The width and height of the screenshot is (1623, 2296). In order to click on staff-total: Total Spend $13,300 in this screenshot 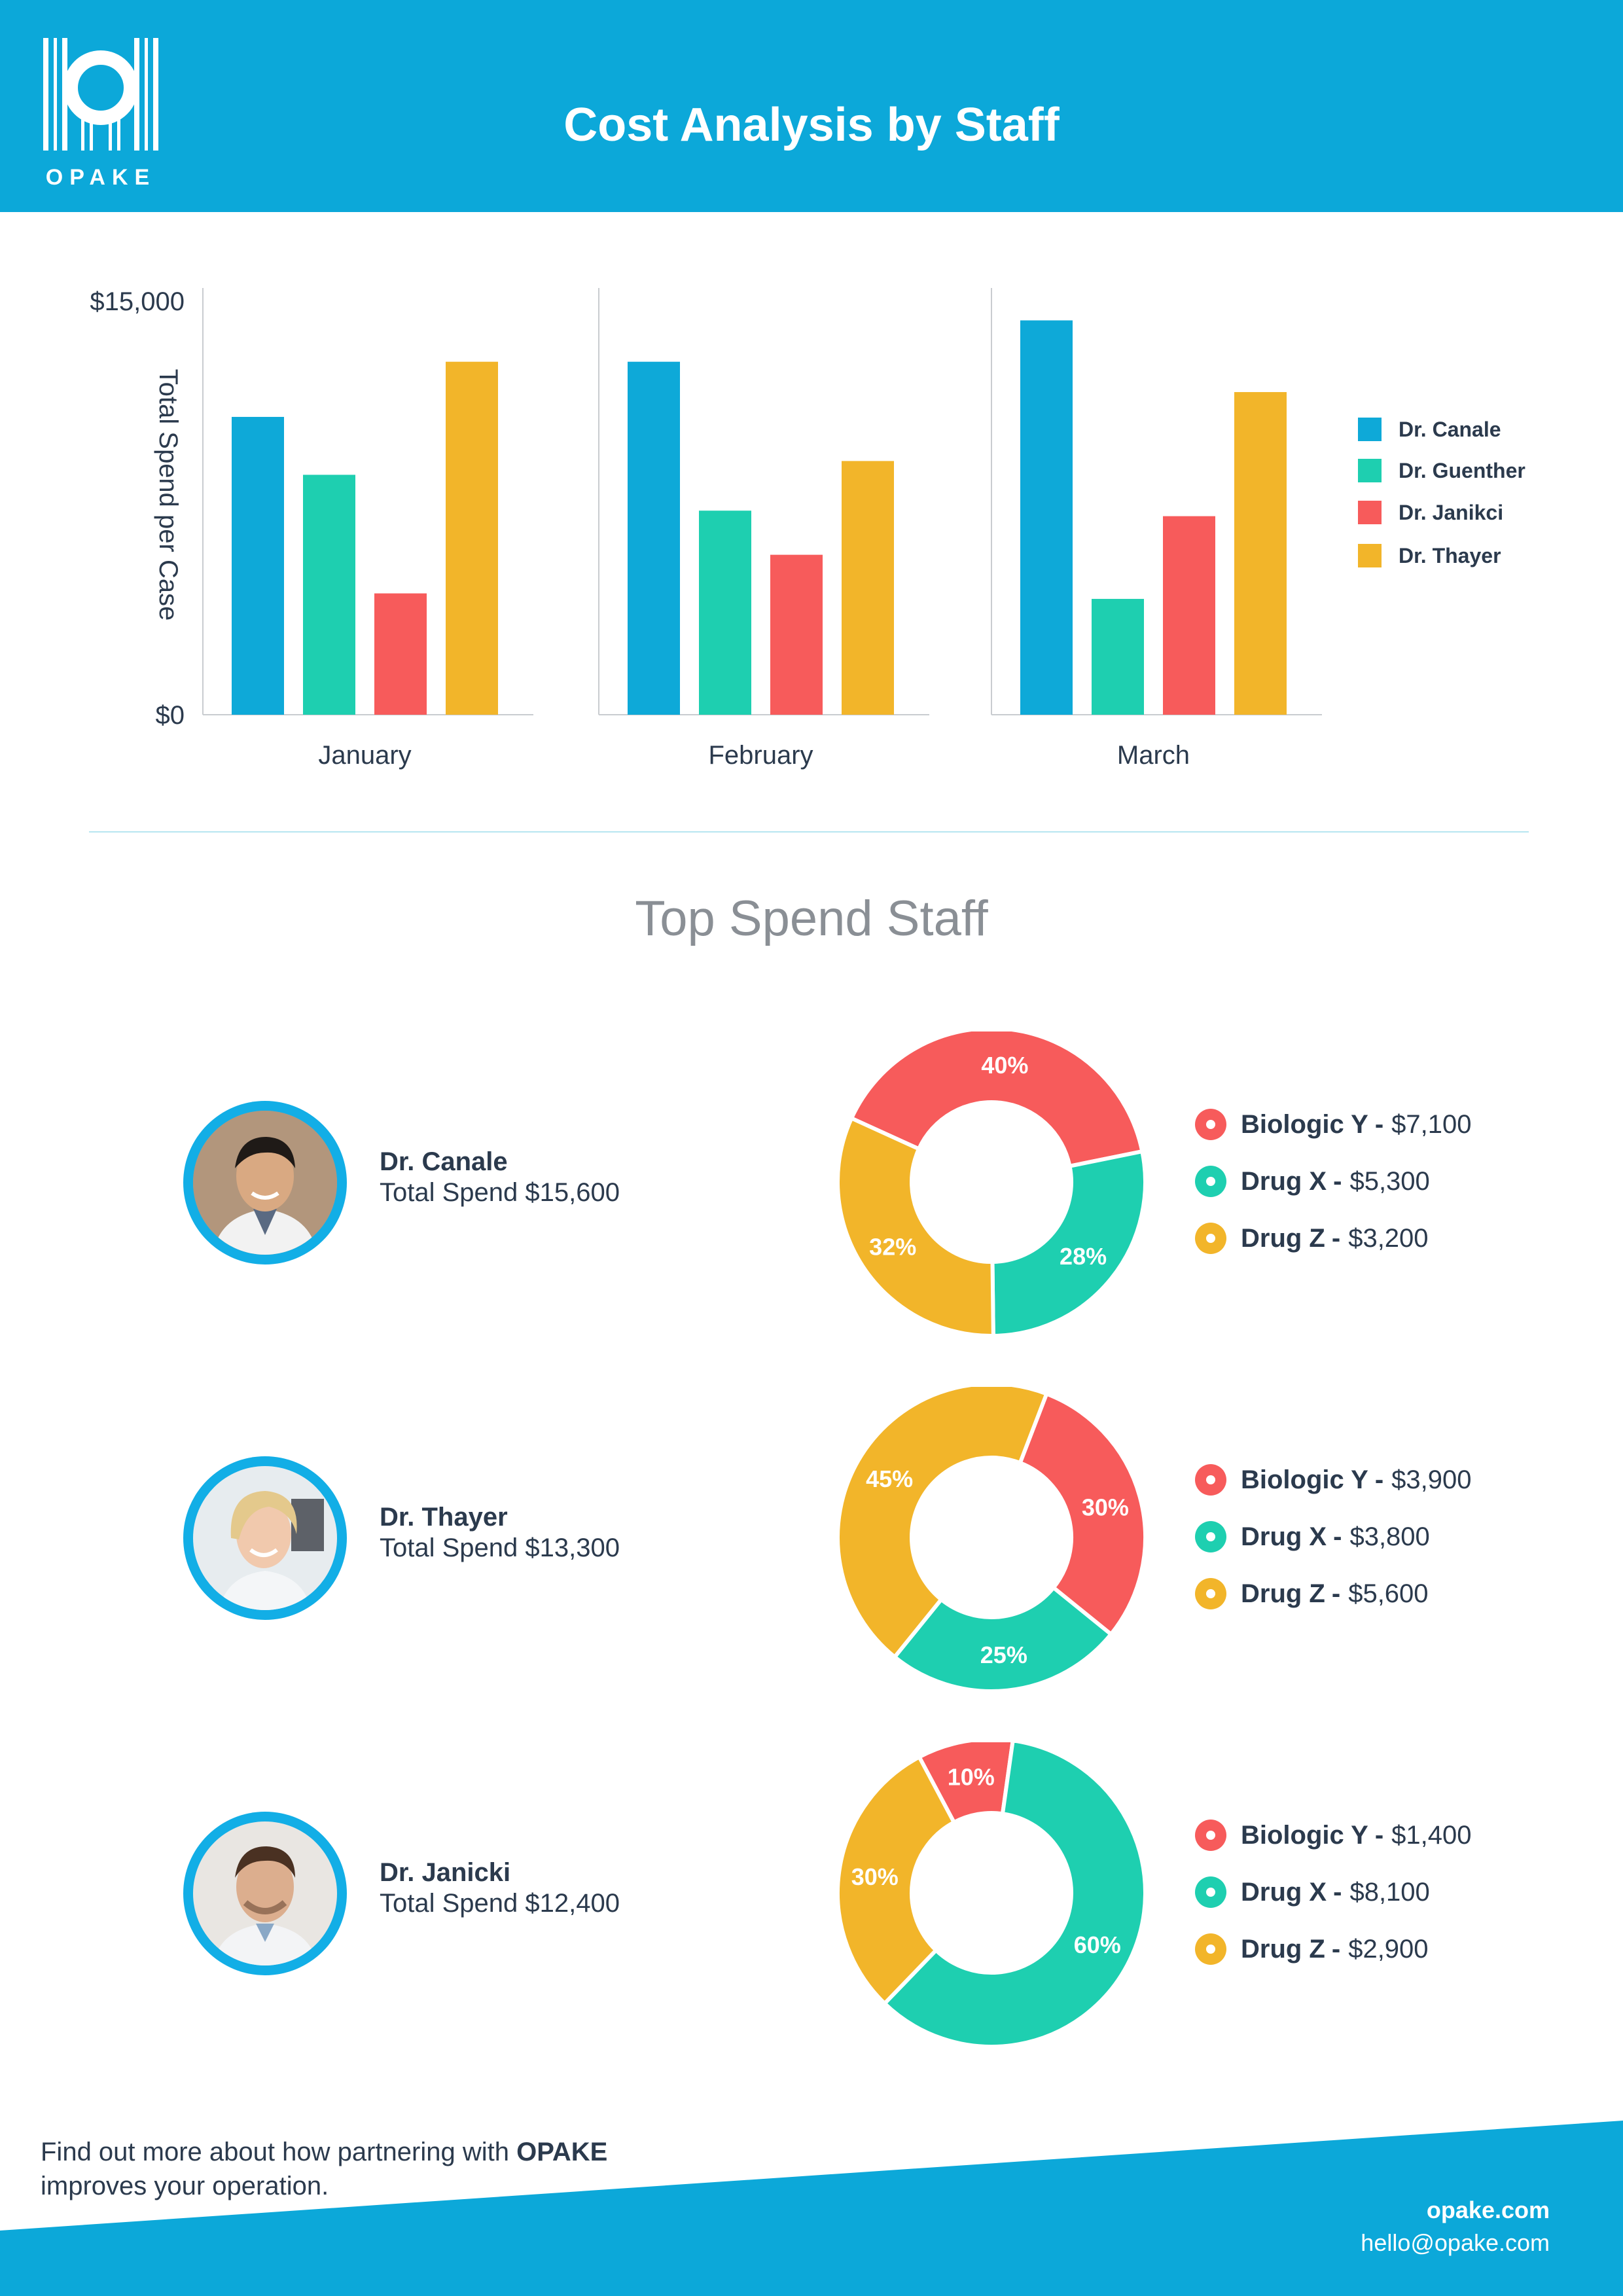, I will do `click(500, 1548)`.